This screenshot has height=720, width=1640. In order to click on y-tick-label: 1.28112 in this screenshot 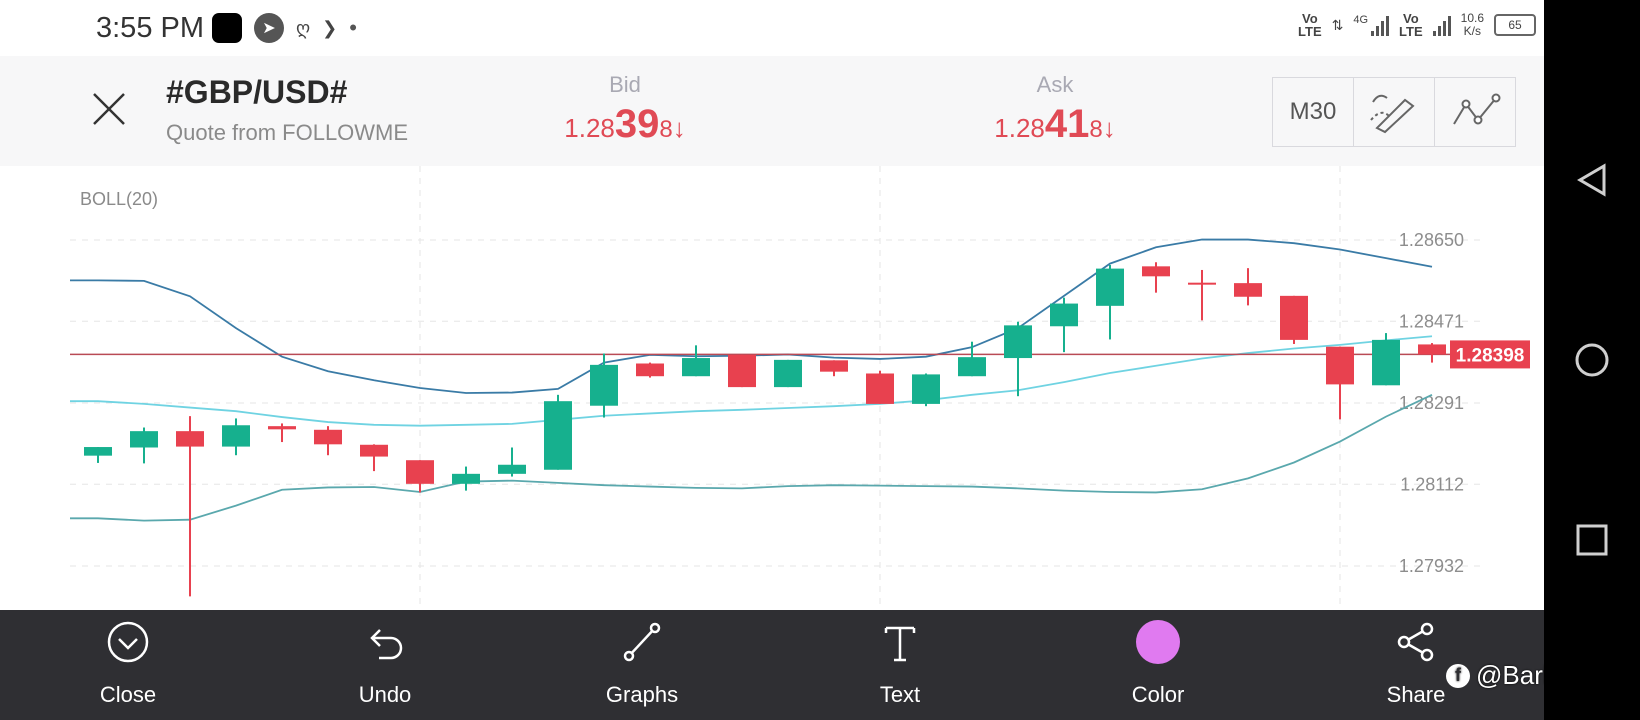, I will do `click(1432, 484)`.